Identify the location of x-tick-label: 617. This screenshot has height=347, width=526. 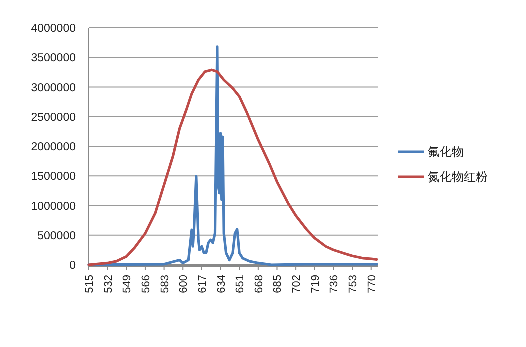
(202, 284).